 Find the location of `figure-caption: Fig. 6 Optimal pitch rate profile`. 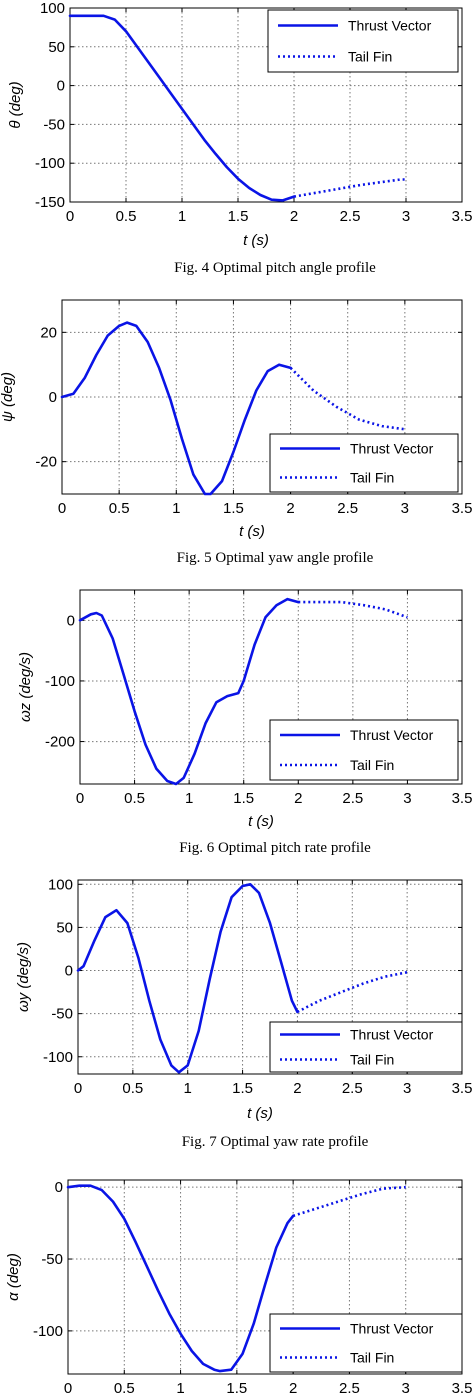

figure-caption: Fig. 6 Optimal pitch rate profile is located at coordinates (275, 848).